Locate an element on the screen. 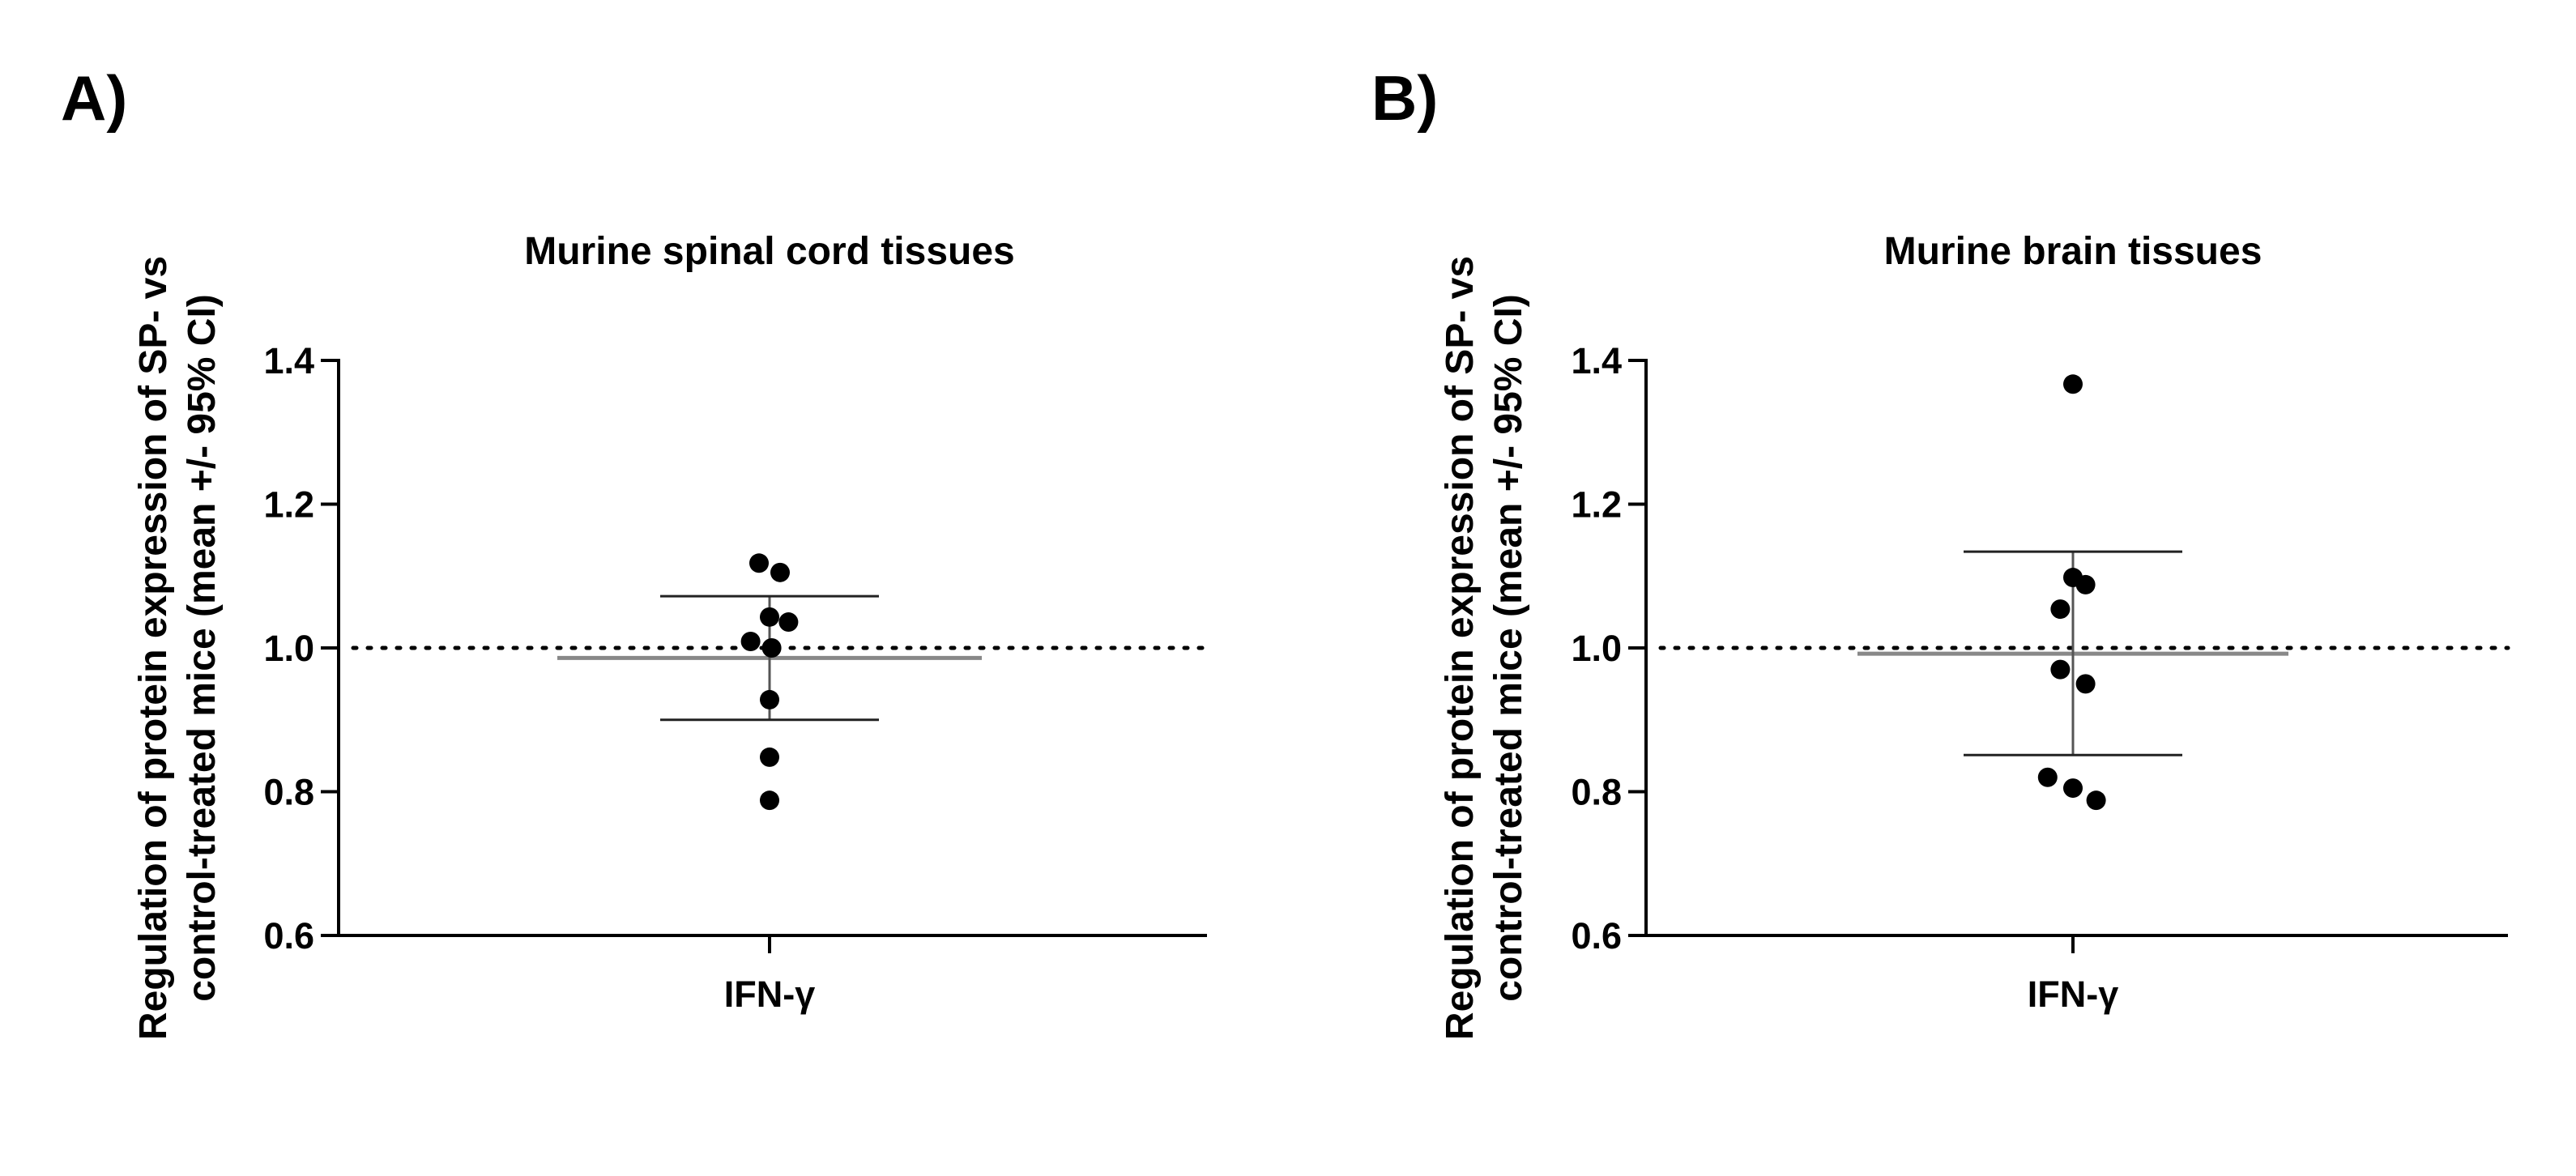 The width and height of the screenshot is (2576, 1176). chart-title: Murine brain tissues is located at coordinates (2074, 251).